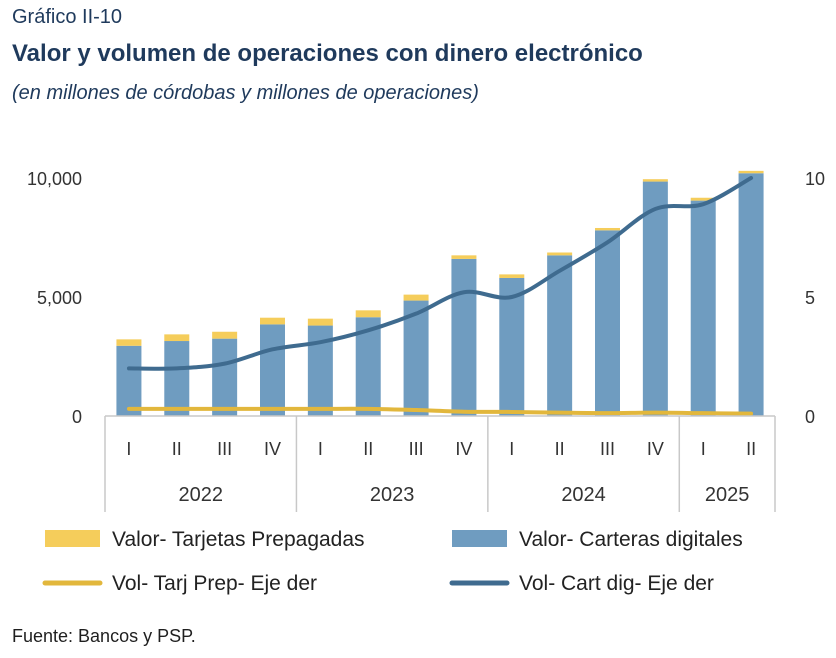 This screenshot has width=836, height=658. What do you see at coordinates (810, 417) in the screenshot?
I see `right-axis-tick-label: 0` at bounding box center [810, 417].